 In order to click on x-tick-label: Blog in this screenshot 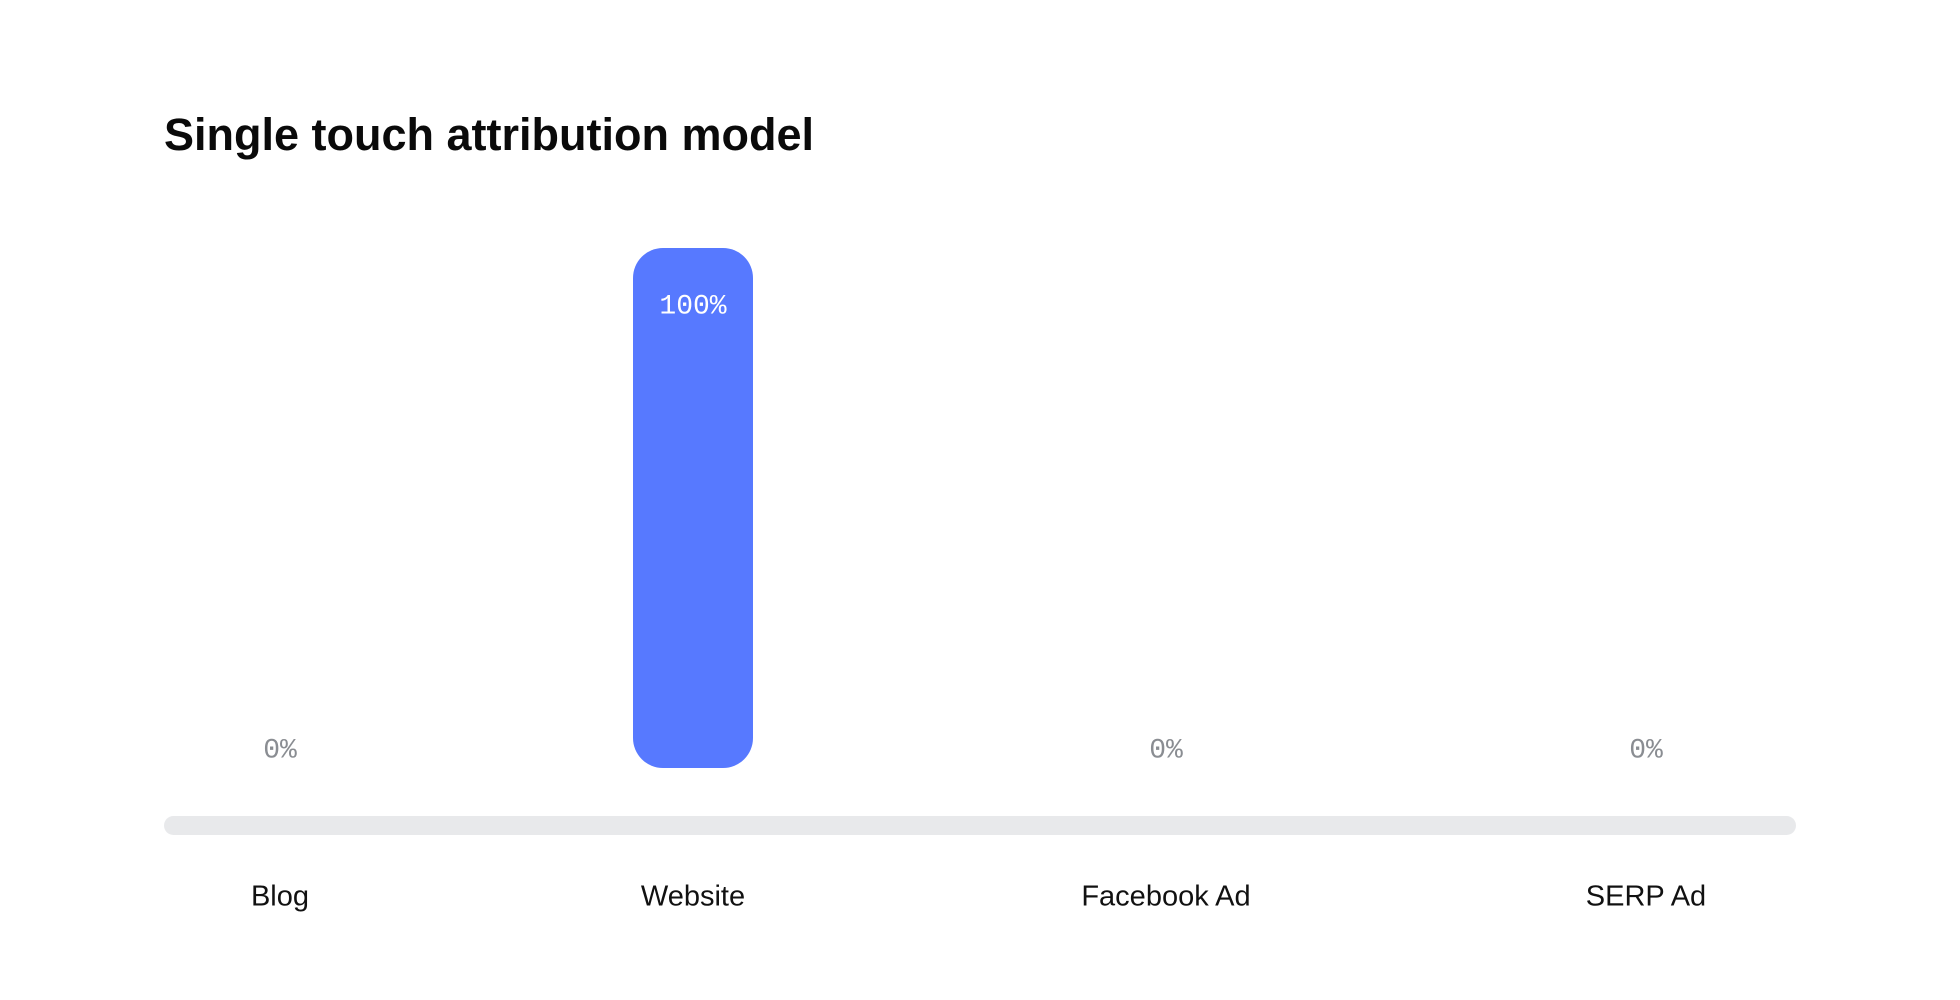, I will do `click(280, 897)`.